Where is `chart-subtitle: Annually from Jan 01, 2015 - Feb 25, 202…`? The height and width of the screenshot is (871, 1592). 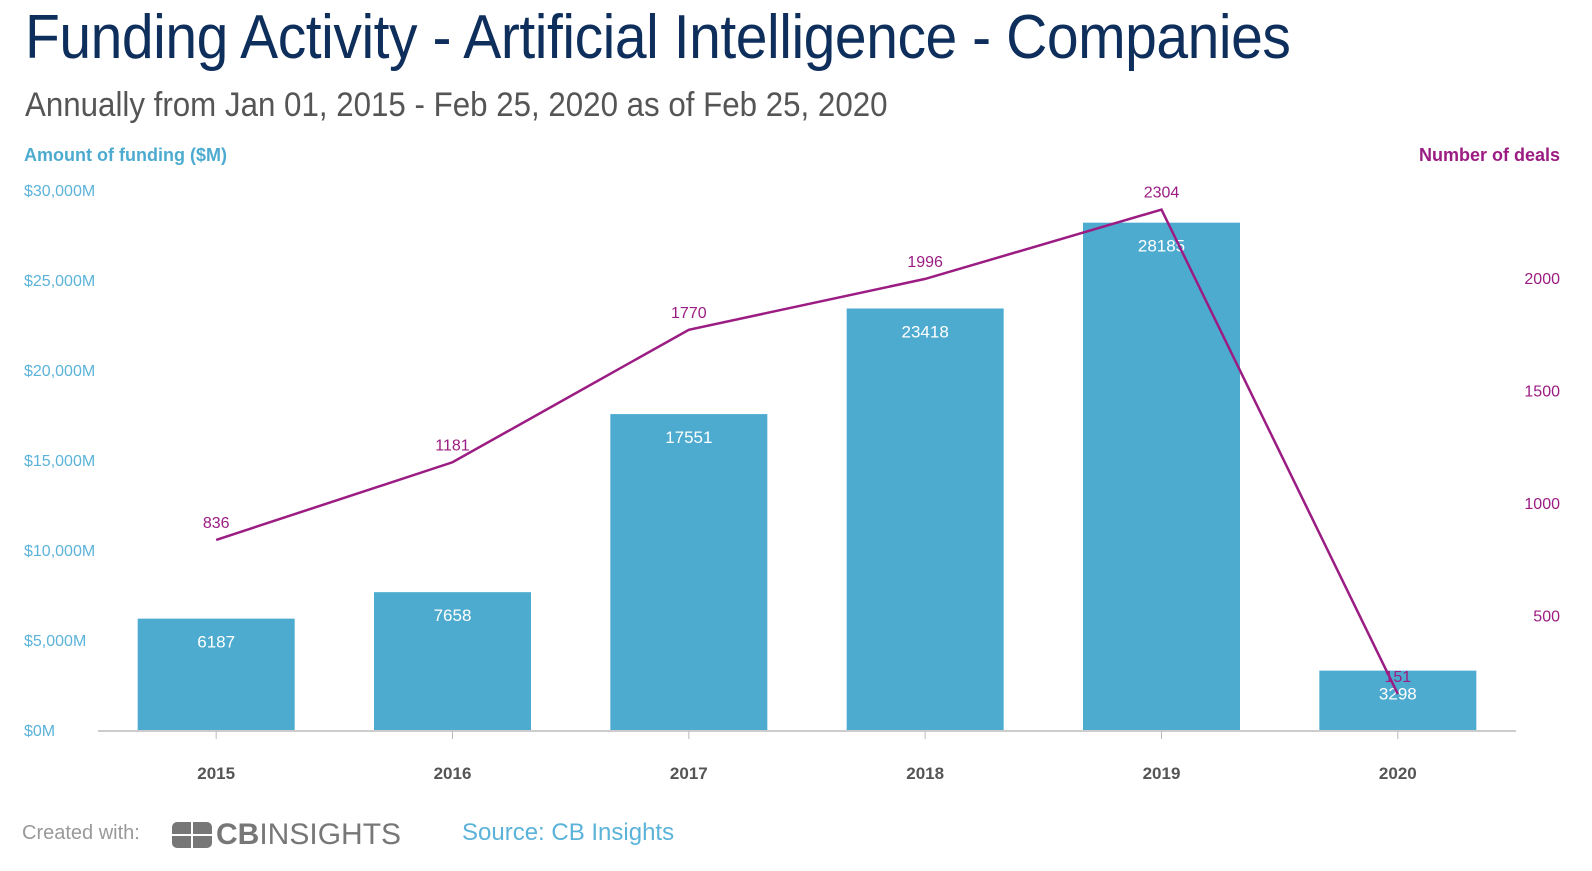 chart-subtitle: Annually from Jan 01, 2015 - Feb 25, 202… is located at coordinates (456, 105).